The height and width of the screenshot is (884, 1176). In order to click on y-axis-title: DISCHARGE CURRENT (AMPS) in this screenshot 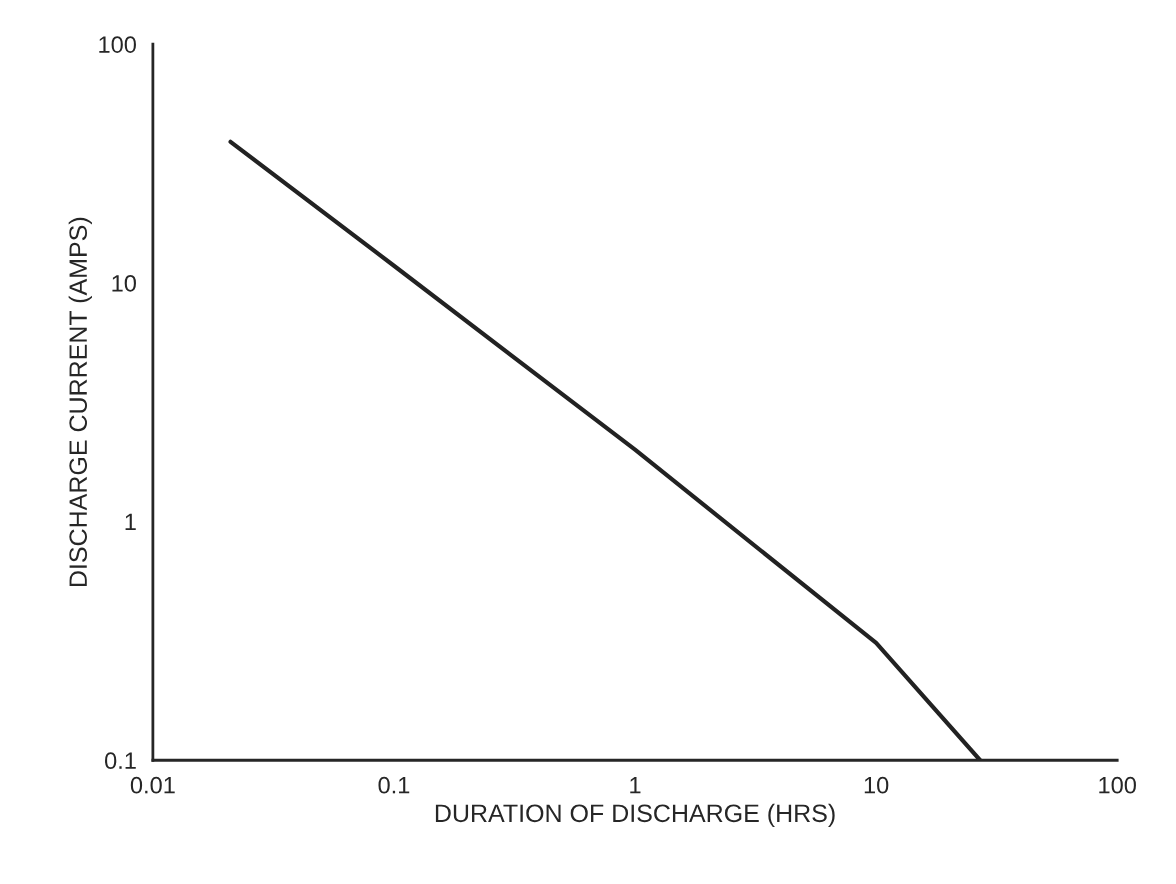, I will do `click(80, 402)`.